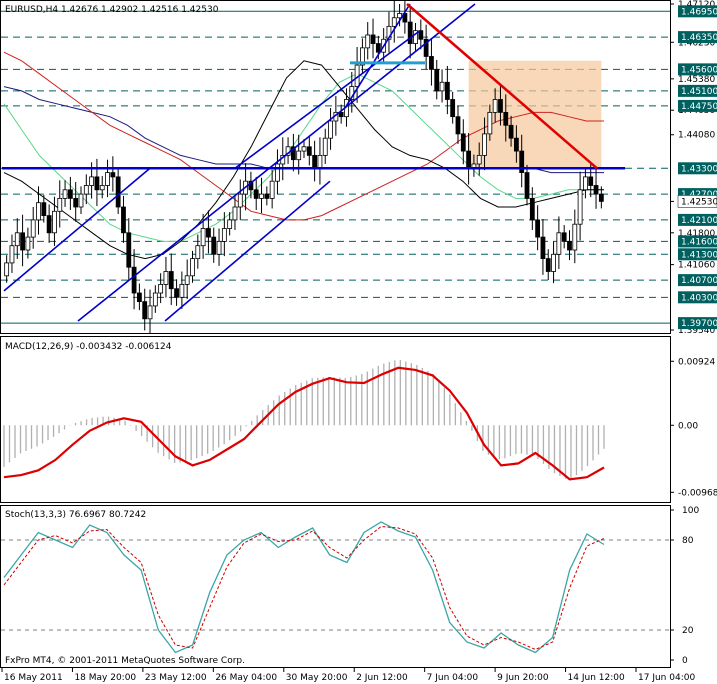 Image resolution: width=717 pixels, height=684 pixels. What do you see at coordinates (696, 234) in the screenshot?
I see `price-tick-label: 1.41800` at bounding box center [696, 234].